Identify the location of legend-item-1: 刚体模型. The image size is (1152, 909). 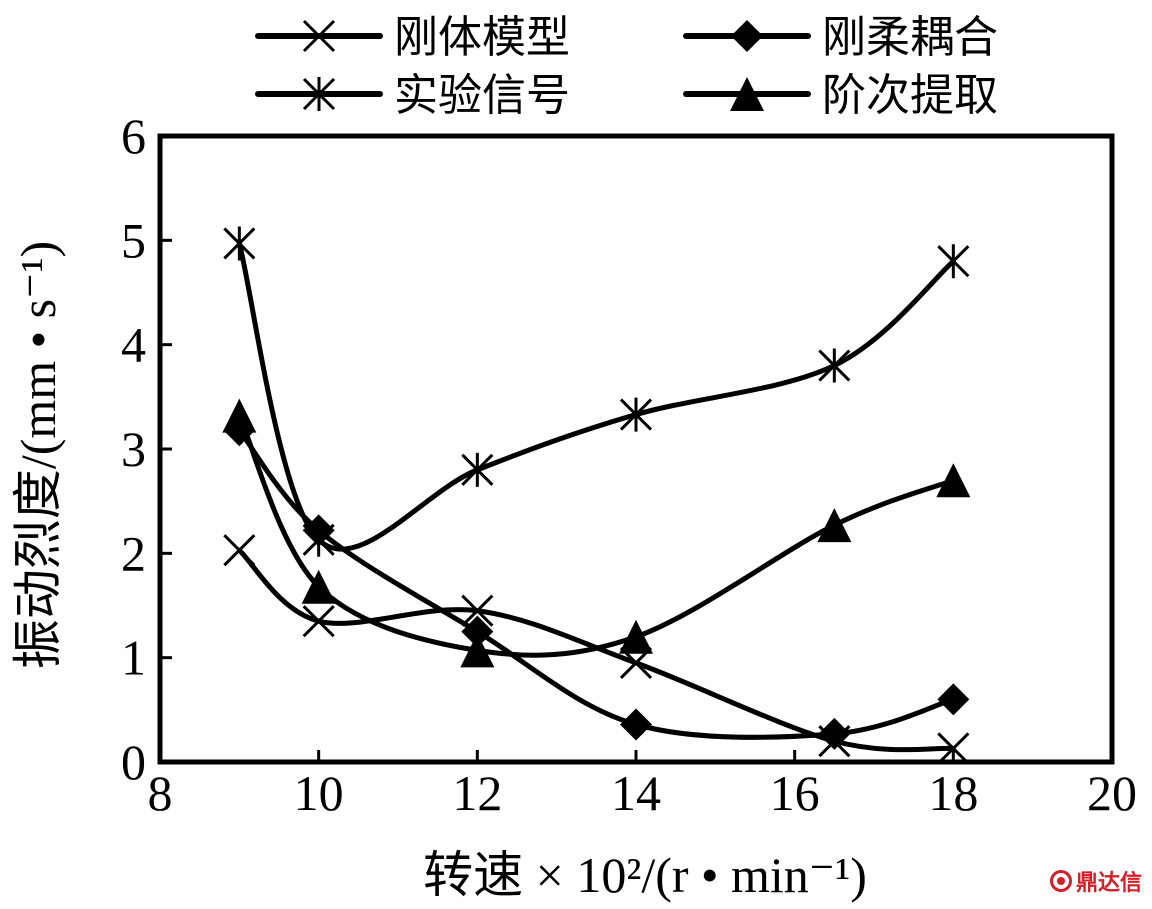
(412, 37).